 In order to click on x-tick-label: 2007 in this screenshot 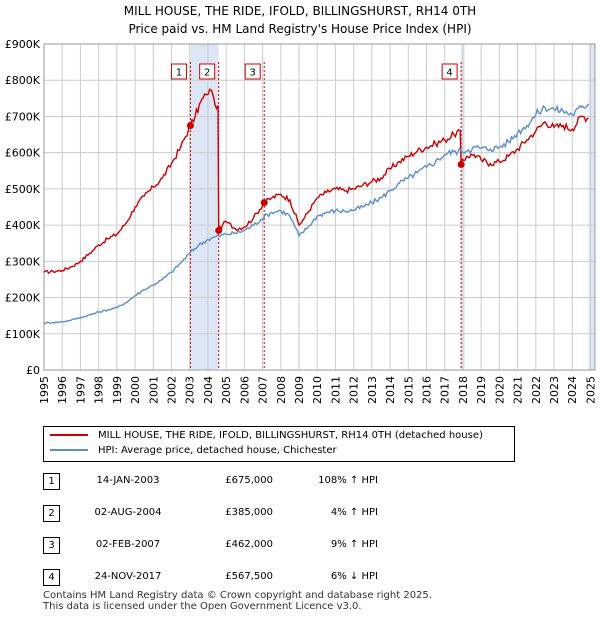, I will do `click(263, 390)`.